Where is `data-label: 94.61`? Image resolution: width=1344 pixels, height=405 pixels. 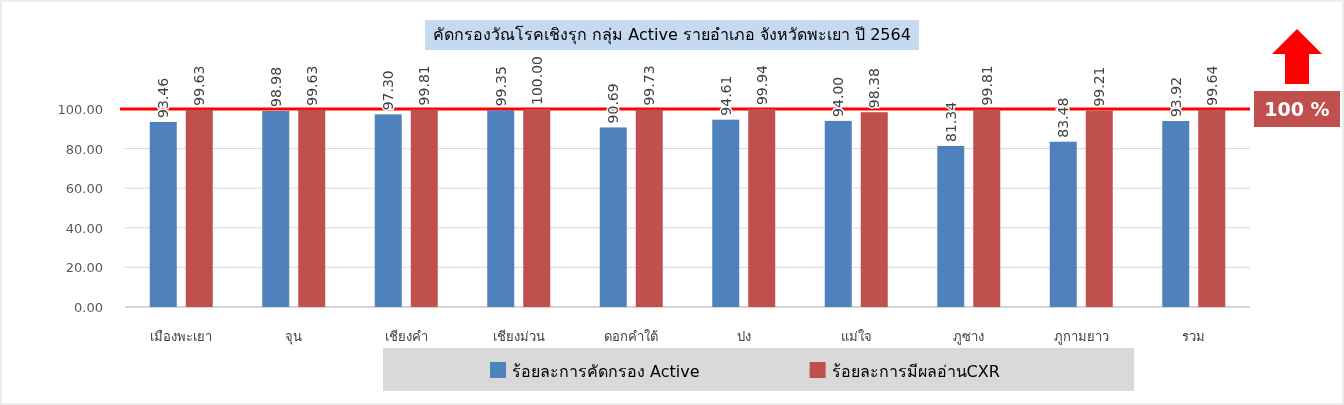 data-label: 94.61 is located at coordinates (725, 95).